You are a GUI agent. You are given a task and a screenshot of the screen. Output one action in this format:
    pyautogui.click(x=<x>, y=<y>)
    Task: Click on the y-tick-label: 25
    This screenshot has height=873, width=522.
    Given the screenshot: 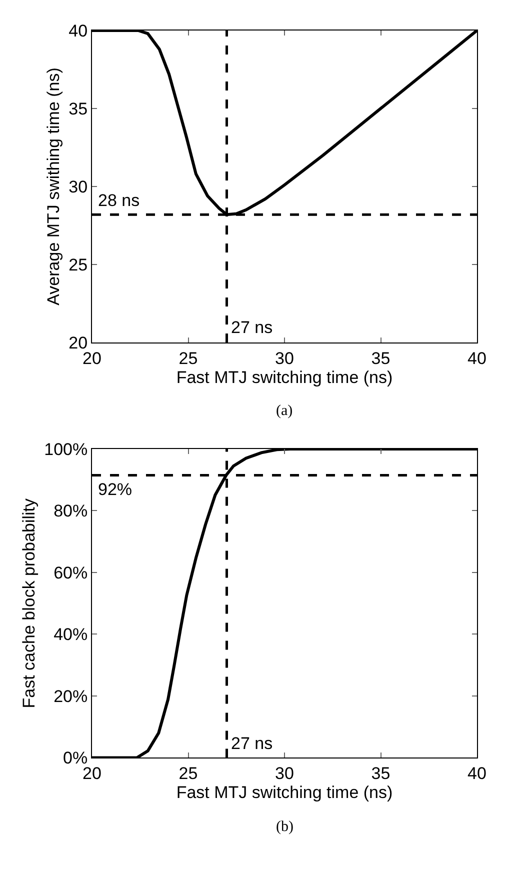 What is the action you would take?
    pyautogui.click(x=78, y=264)
    